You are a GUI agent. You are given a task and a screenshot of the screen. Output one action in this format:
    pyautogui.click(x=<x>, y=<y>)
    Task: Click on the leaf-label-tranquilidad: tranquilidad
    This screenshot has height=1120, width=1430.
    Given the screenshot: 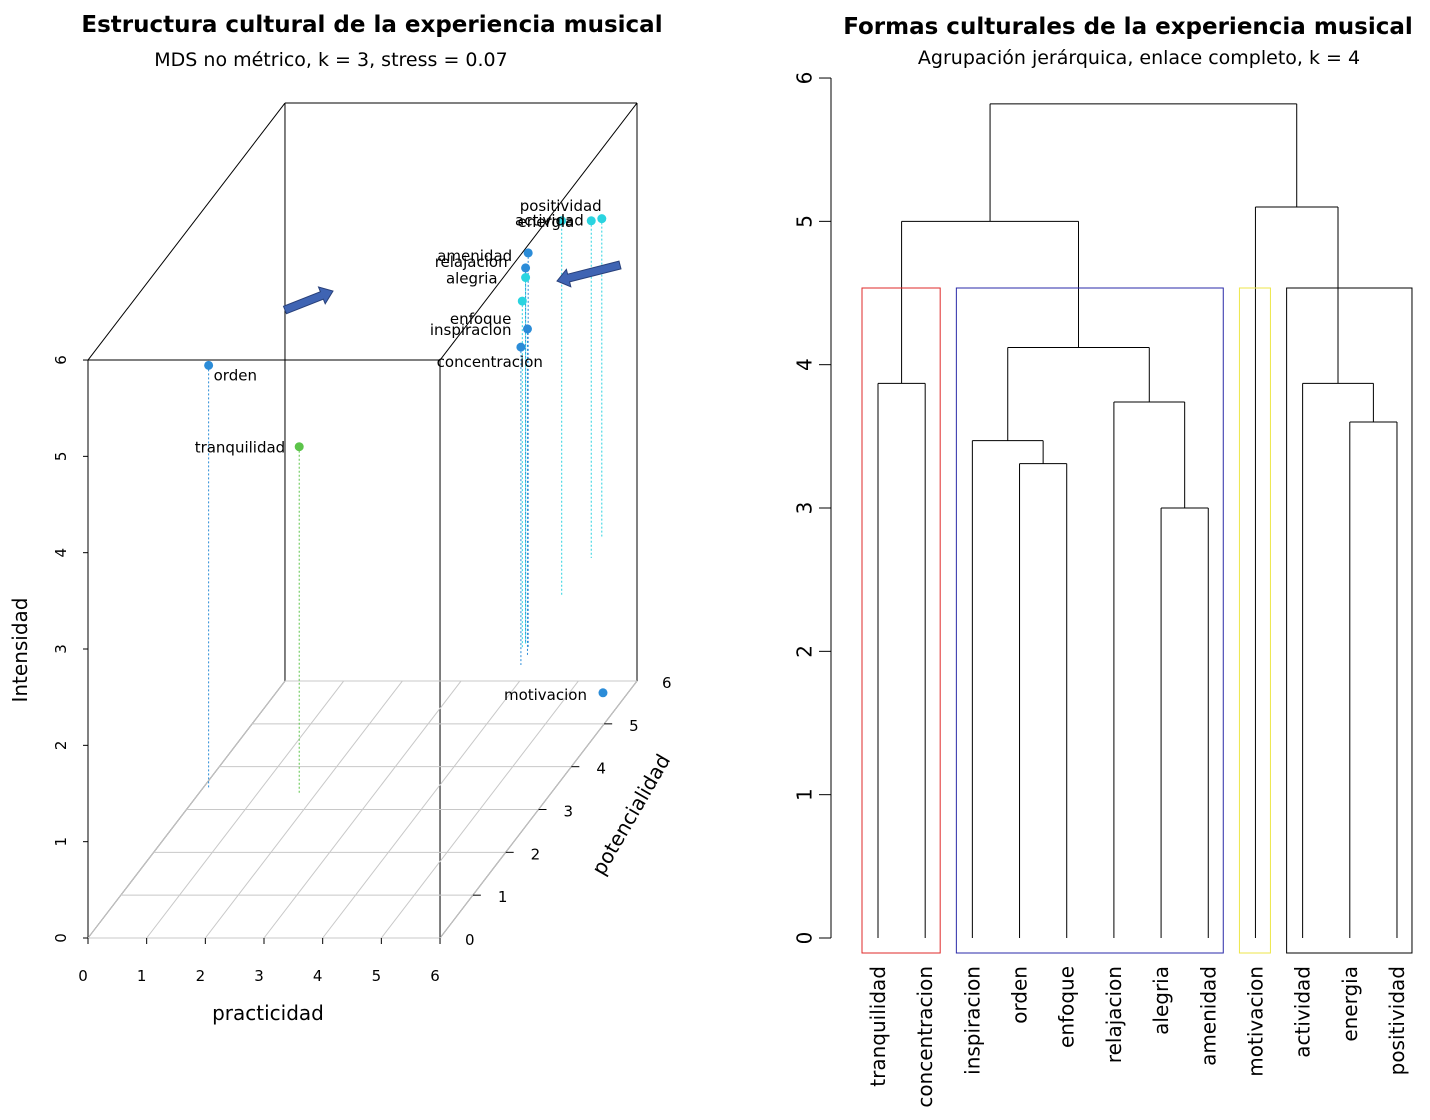 What is the action you would take?
    pyautogui.click(x=878, y=1026)
    